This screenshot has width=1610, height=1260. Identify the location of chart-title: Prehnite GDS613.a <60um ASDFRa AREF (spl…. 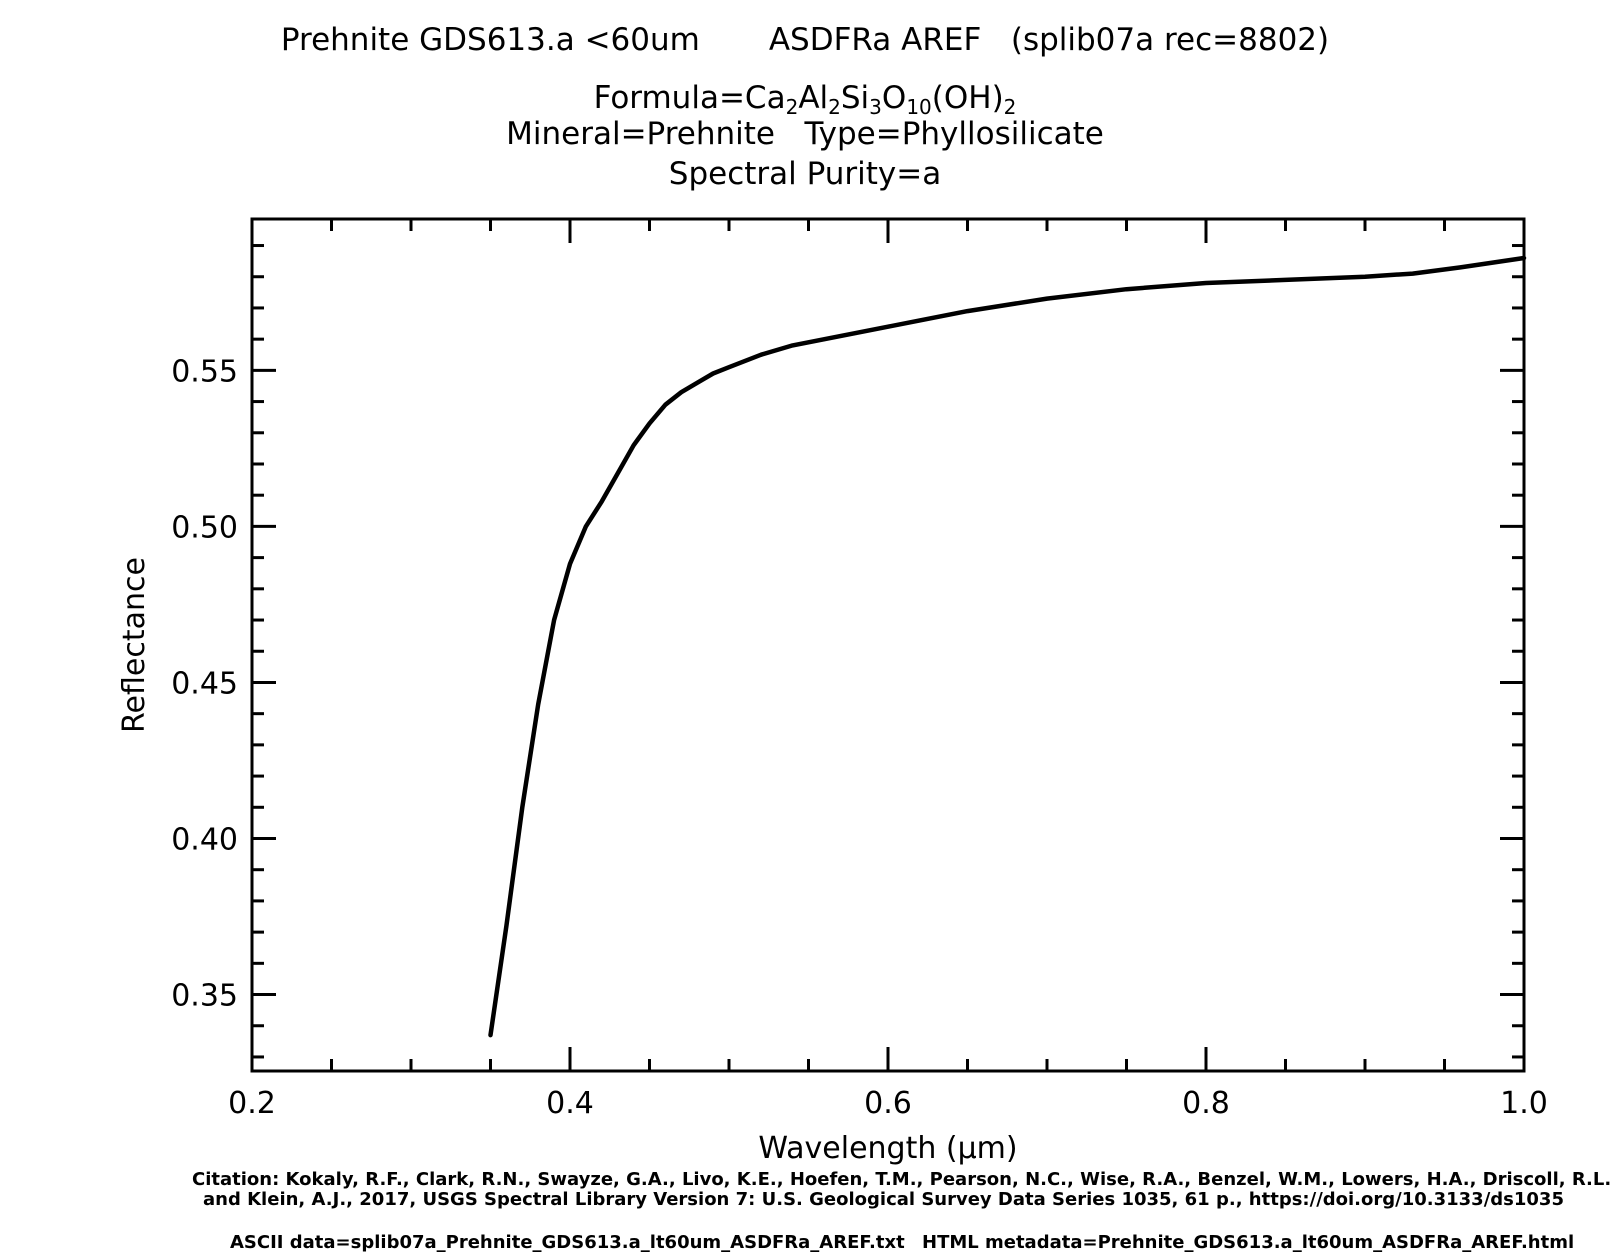
(805, 40).